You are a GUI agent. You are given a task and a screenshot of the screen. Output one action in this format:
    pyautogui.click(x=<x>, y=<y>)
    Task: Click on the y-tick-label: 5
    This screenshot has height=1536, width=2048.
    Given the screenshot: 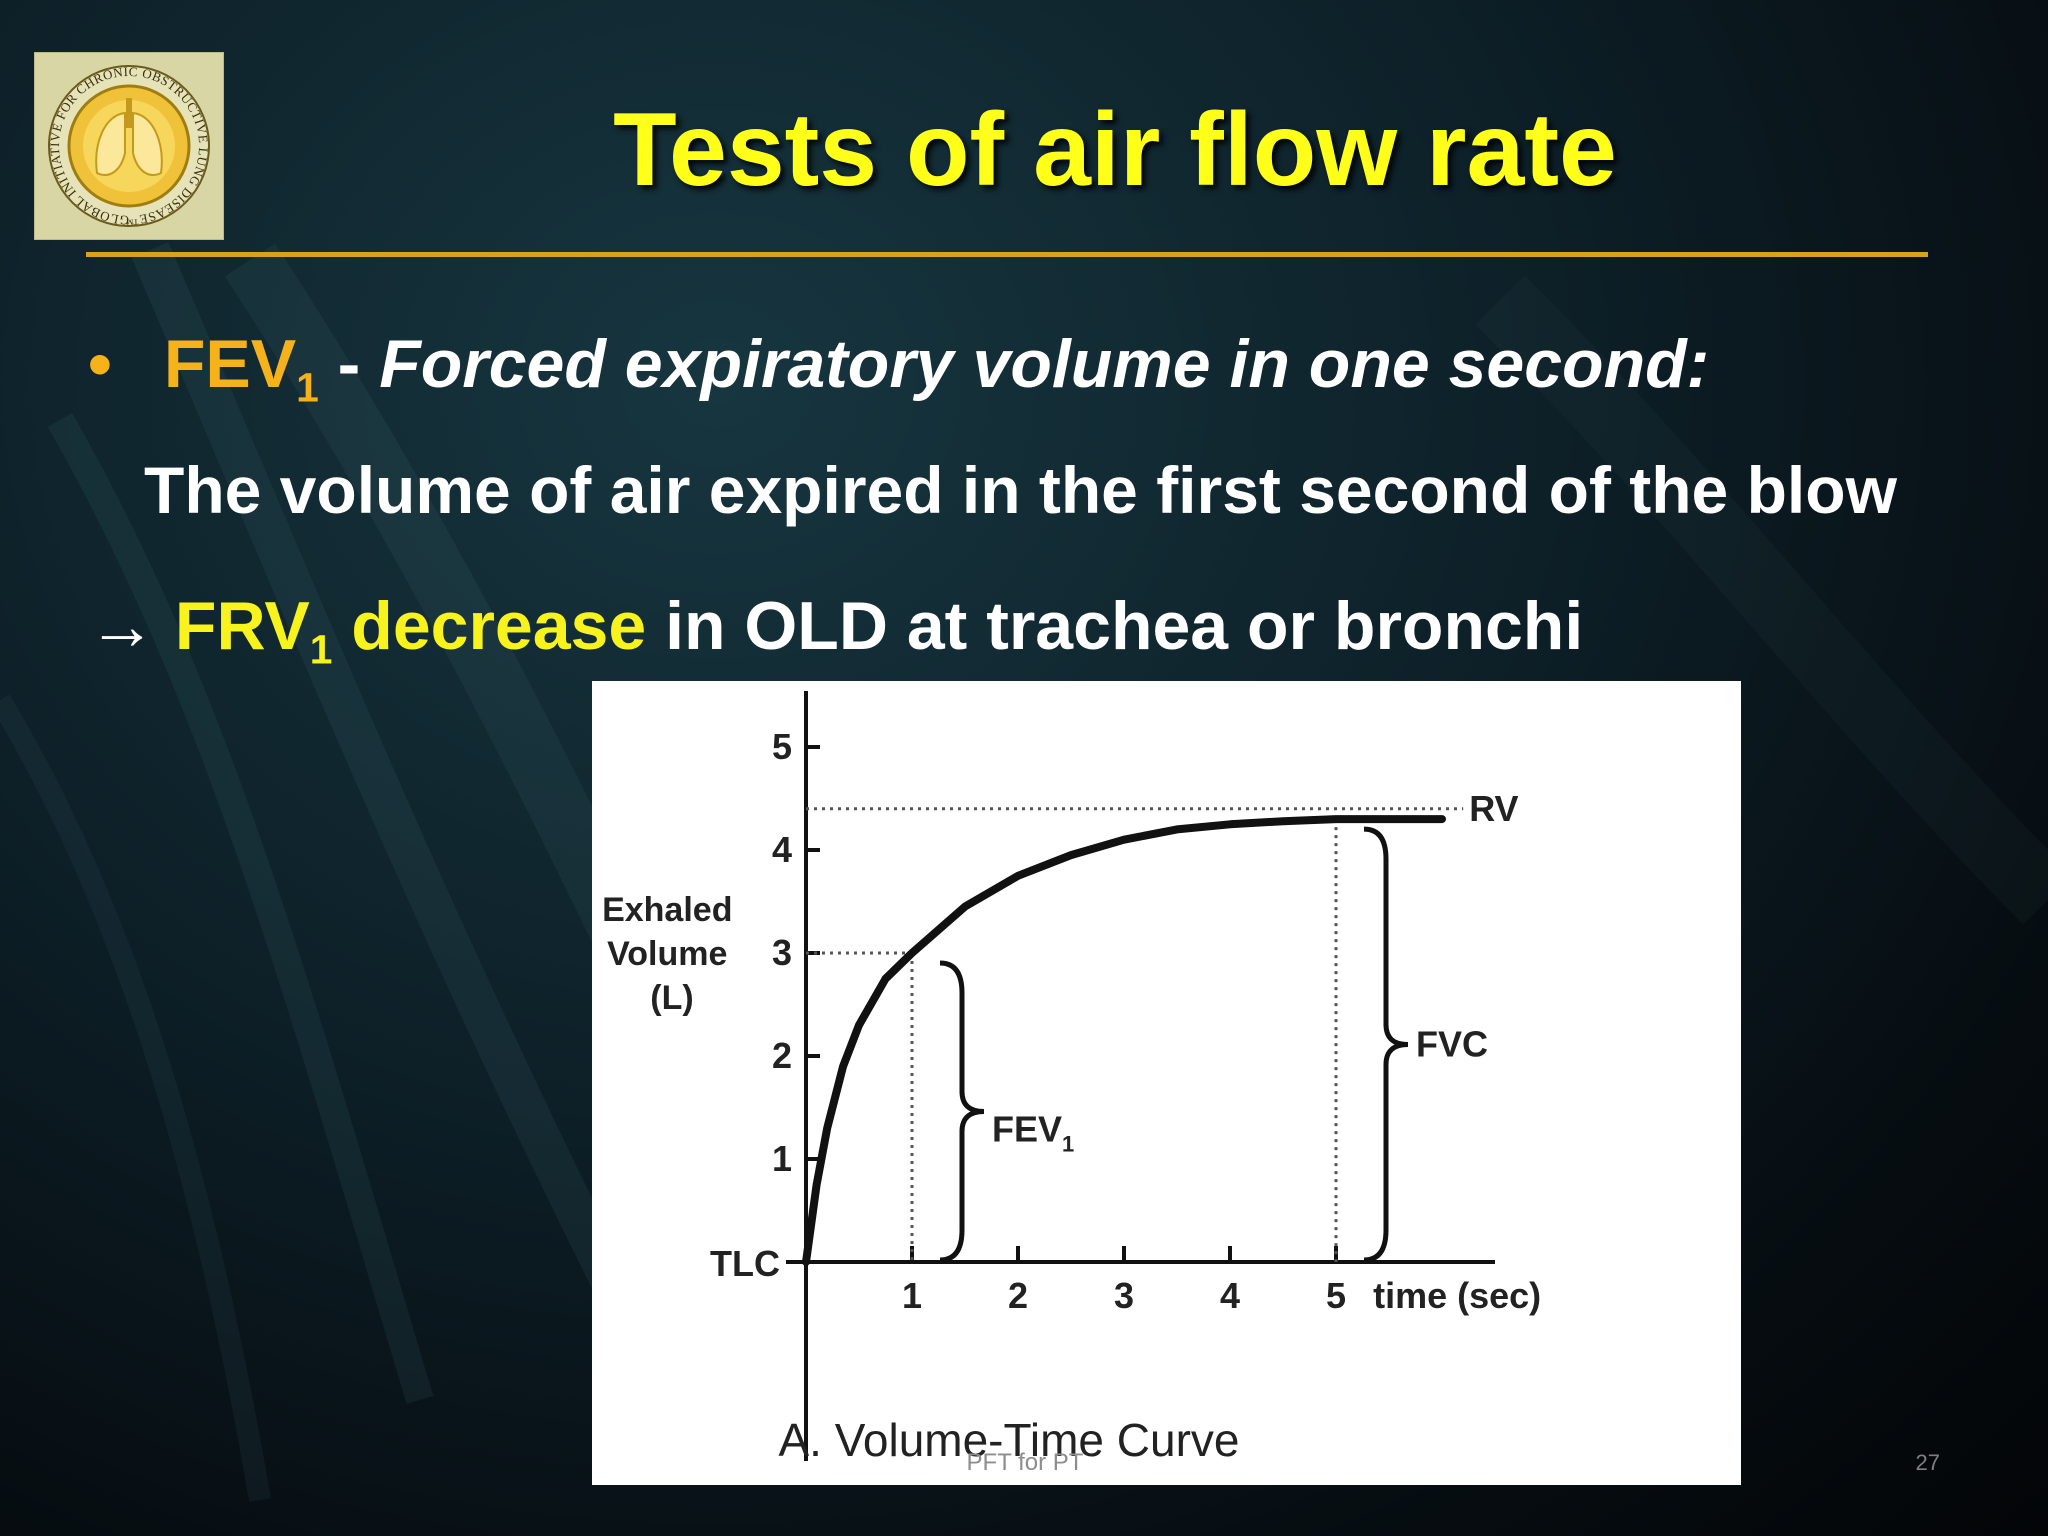 What is the action you would take?
    pyautogui.click(x=782, y=746)
    